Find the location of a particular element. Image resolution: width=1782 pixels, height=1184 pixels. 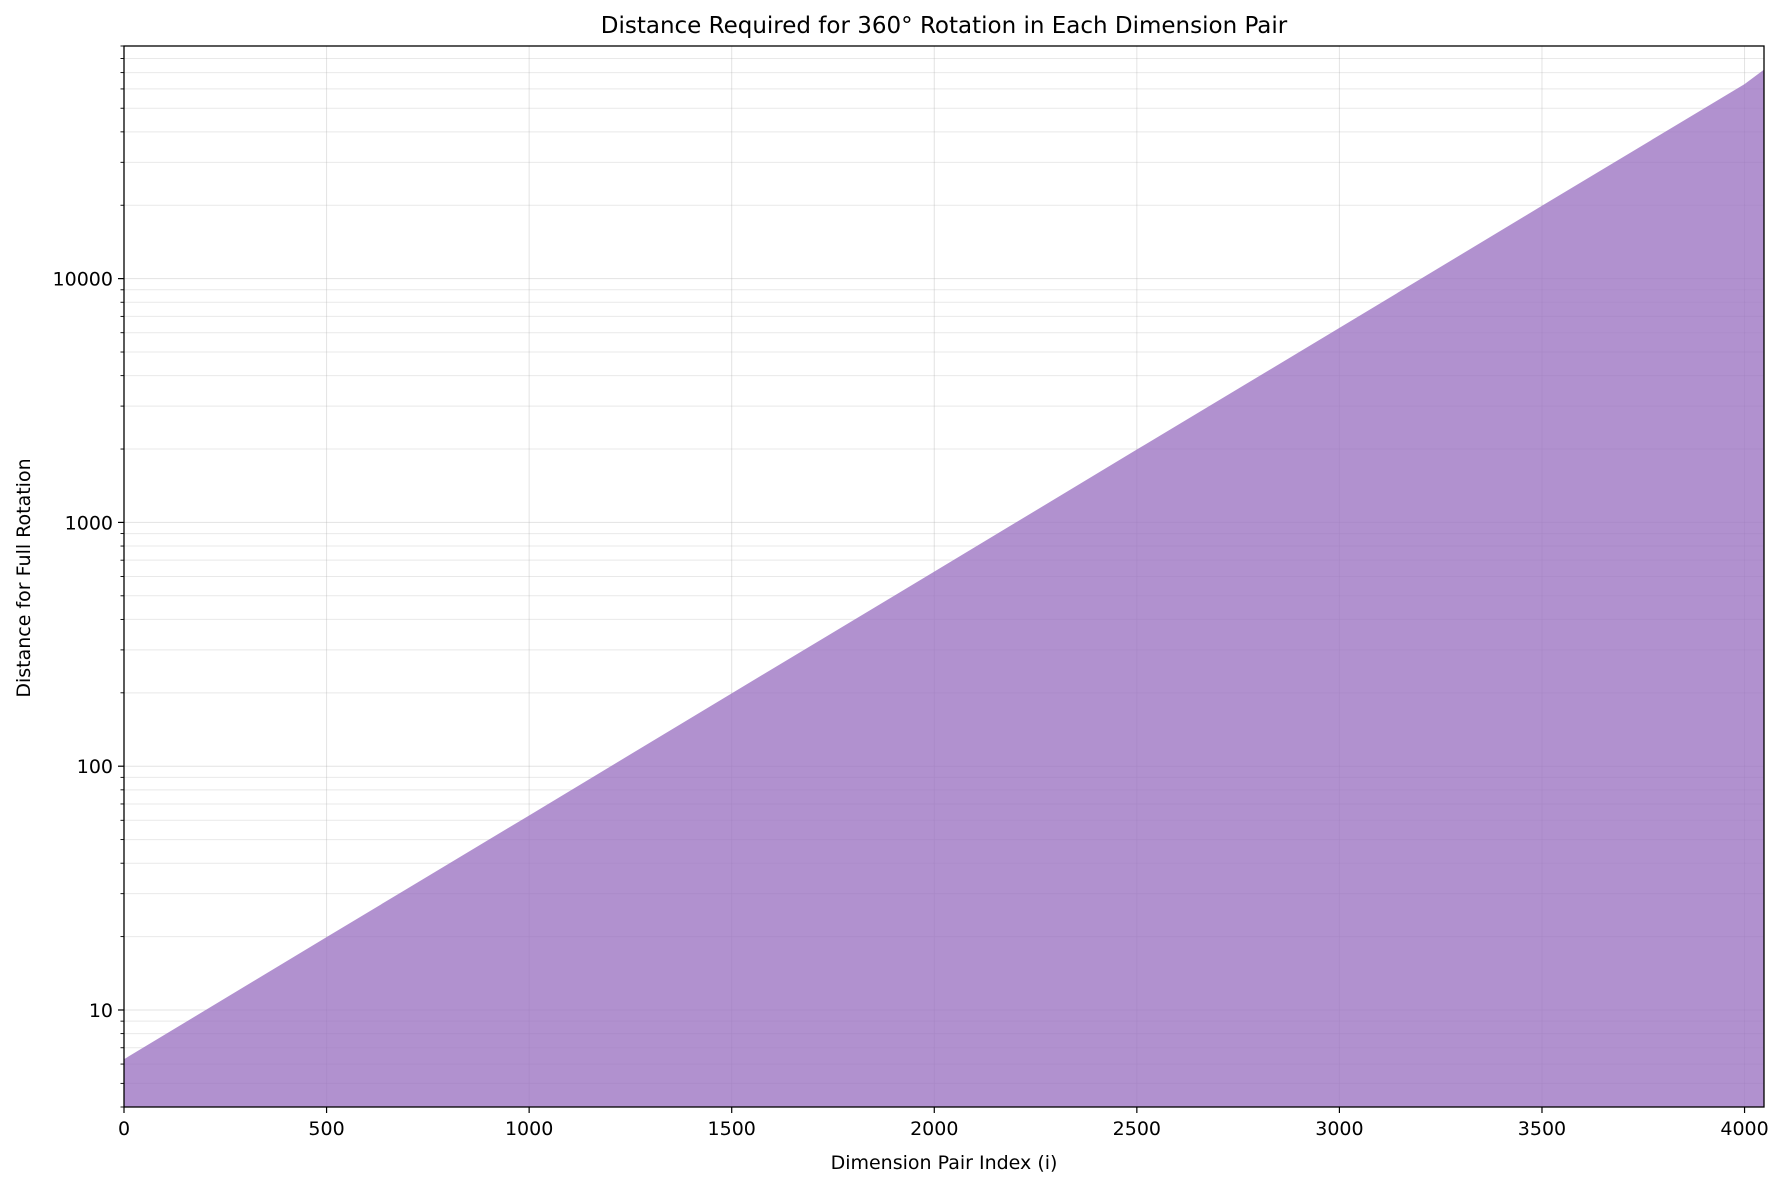

x-tick-label: 0 is located at coordinates (124, 1129).